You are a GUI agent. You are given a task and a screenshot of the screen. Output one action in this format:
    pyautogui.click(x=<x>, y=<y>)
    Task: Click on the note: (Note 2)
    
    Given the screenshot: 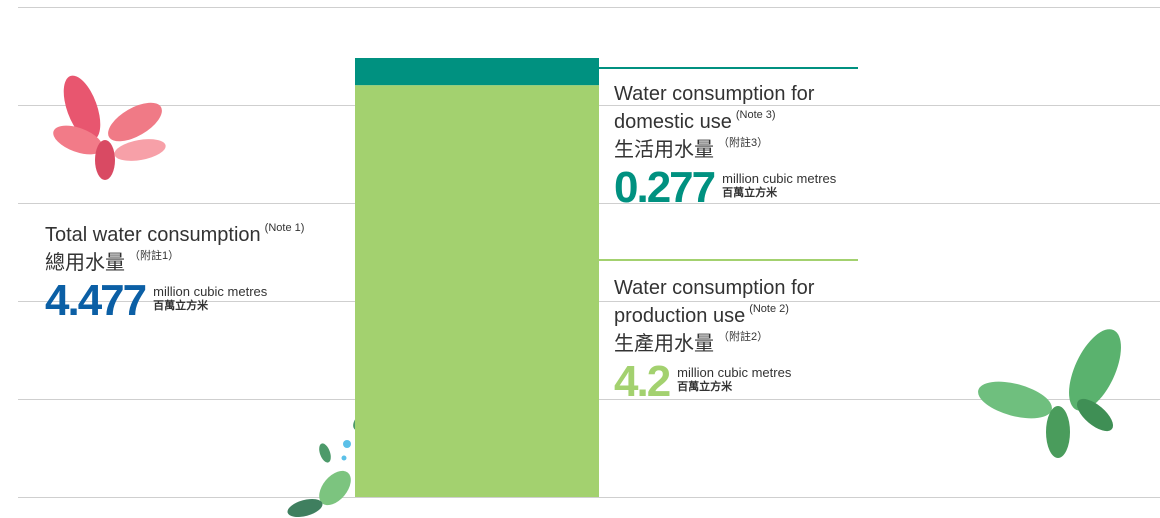 What is the action you would take?
    pyautogui.click(x=769, y=309)
    